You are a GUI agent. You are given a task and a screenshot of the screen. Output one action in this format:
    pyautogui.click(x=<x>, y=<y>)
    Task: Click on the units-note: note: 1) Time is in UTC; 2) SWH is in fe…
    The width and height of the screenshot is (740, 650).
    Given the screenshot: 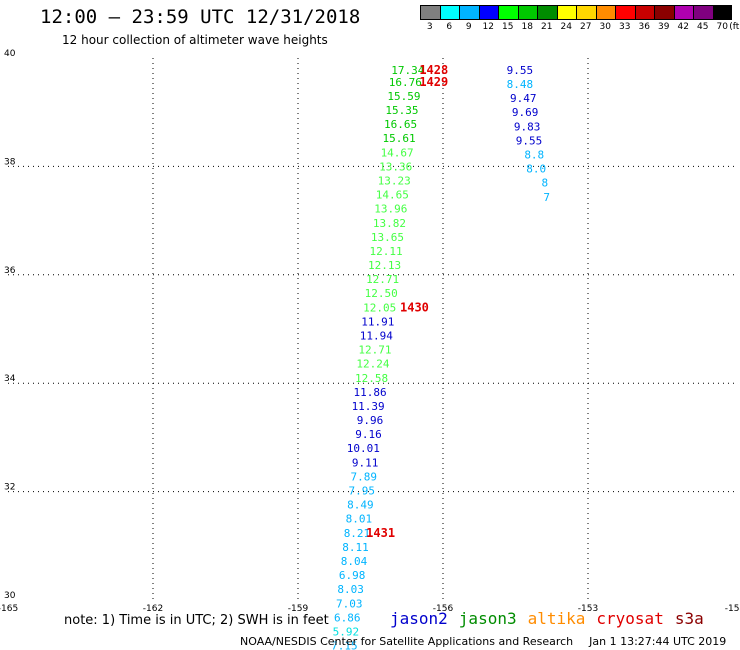 What is the action you would take?
    pyautogui.click(x=196, y=620)
    